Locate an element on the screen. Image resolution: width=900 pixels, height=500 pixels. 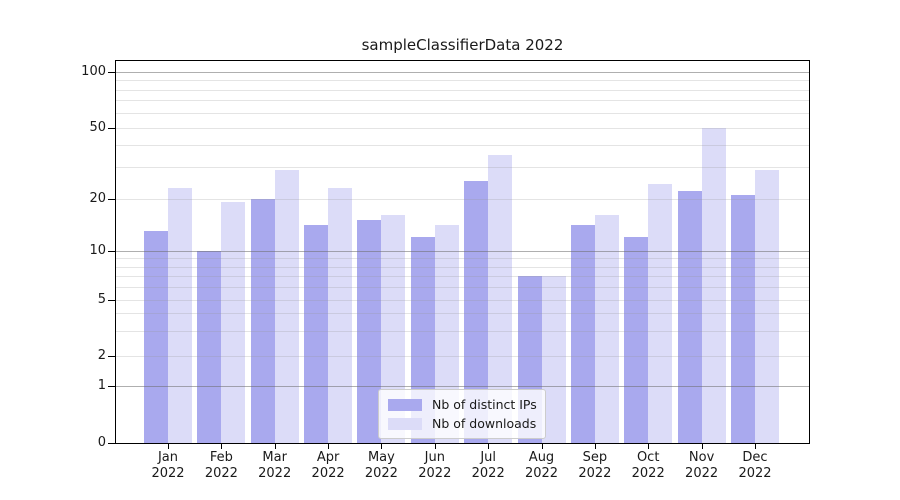
legend: Nb of distinct IPs Nb of downloads is located at coordinates (462, 414).